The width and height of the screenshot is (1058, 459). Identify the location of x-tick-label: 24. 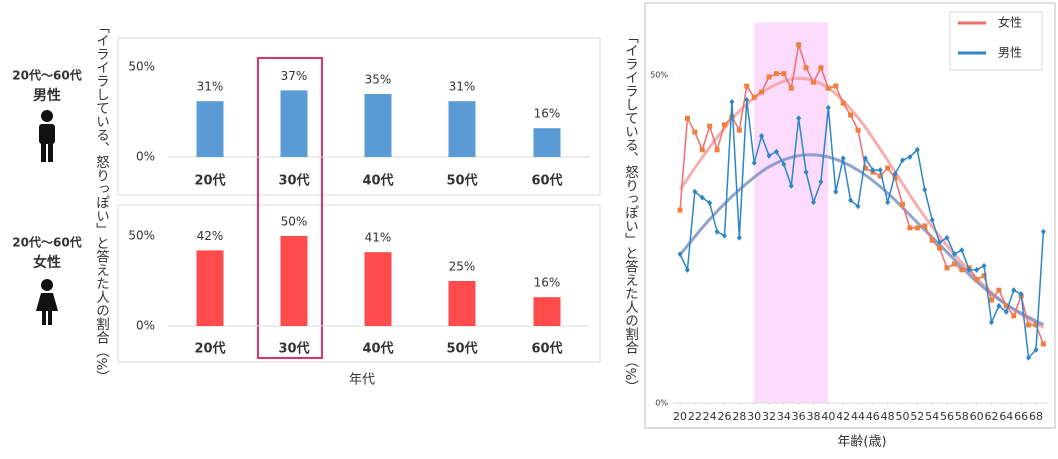
(710, 416).